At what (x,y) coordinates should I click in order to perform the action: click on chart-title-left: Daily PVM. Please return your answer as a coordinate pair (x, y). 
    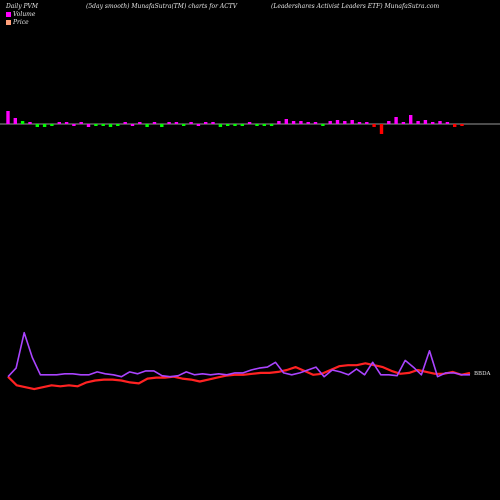
    Looking at the image, I should click on (22, 6).